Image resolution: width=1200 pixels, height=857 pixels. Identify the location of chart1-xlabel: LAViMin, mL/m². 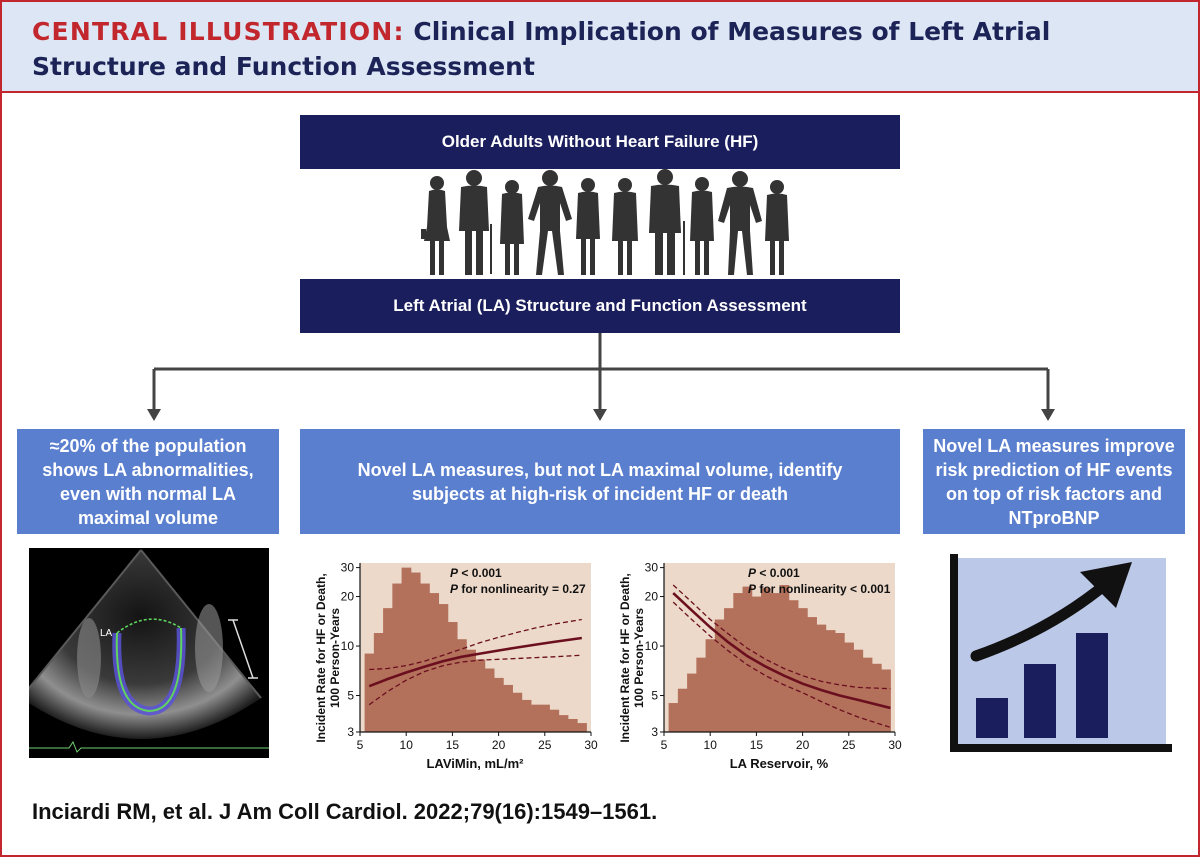
(475, 763).